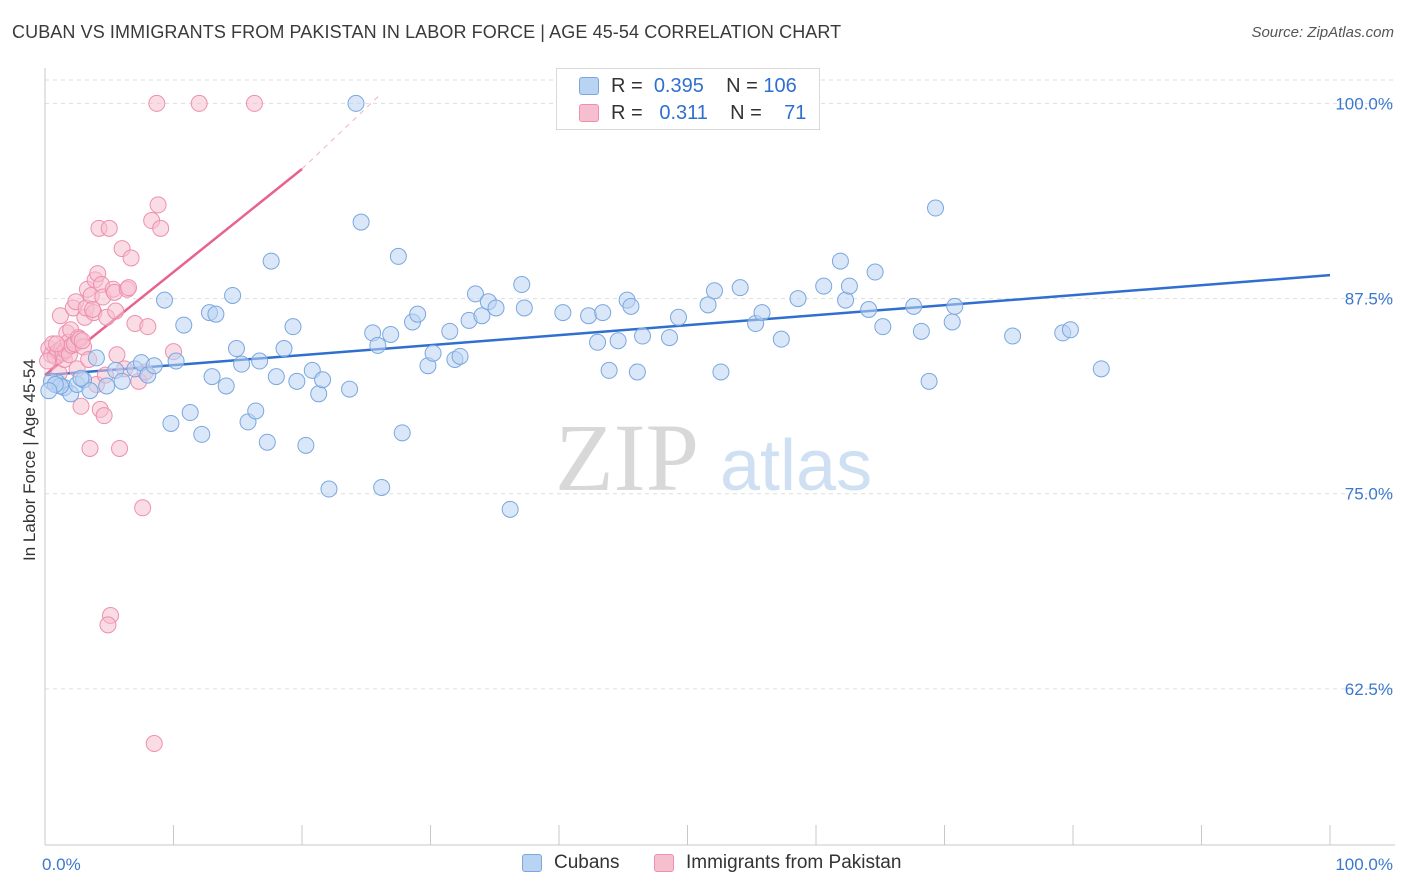  Describe the element at coordinates (794, 862) in the screenshot. I see `pakistan-label: Immigrants from Pakistan` at that location.